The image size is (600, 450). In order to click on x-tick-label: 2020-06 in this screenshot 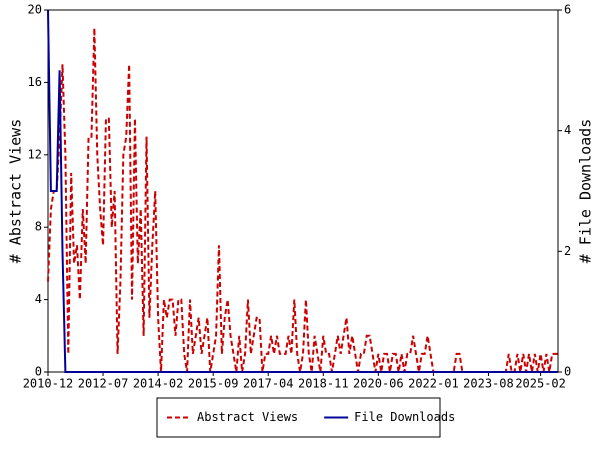, I will do `click(378, 384)`.